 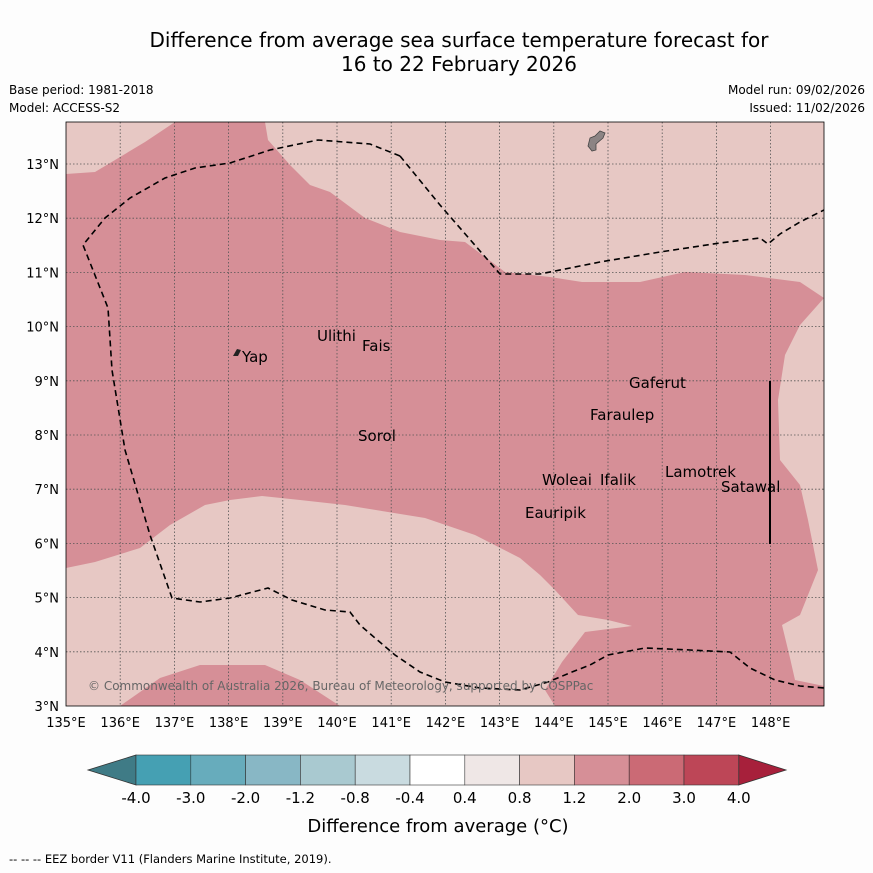 What do you see at coordinates (446, 723) in the screenshot?
I see `lon-tick-label: 142°E` at bounding box center [446, 723].